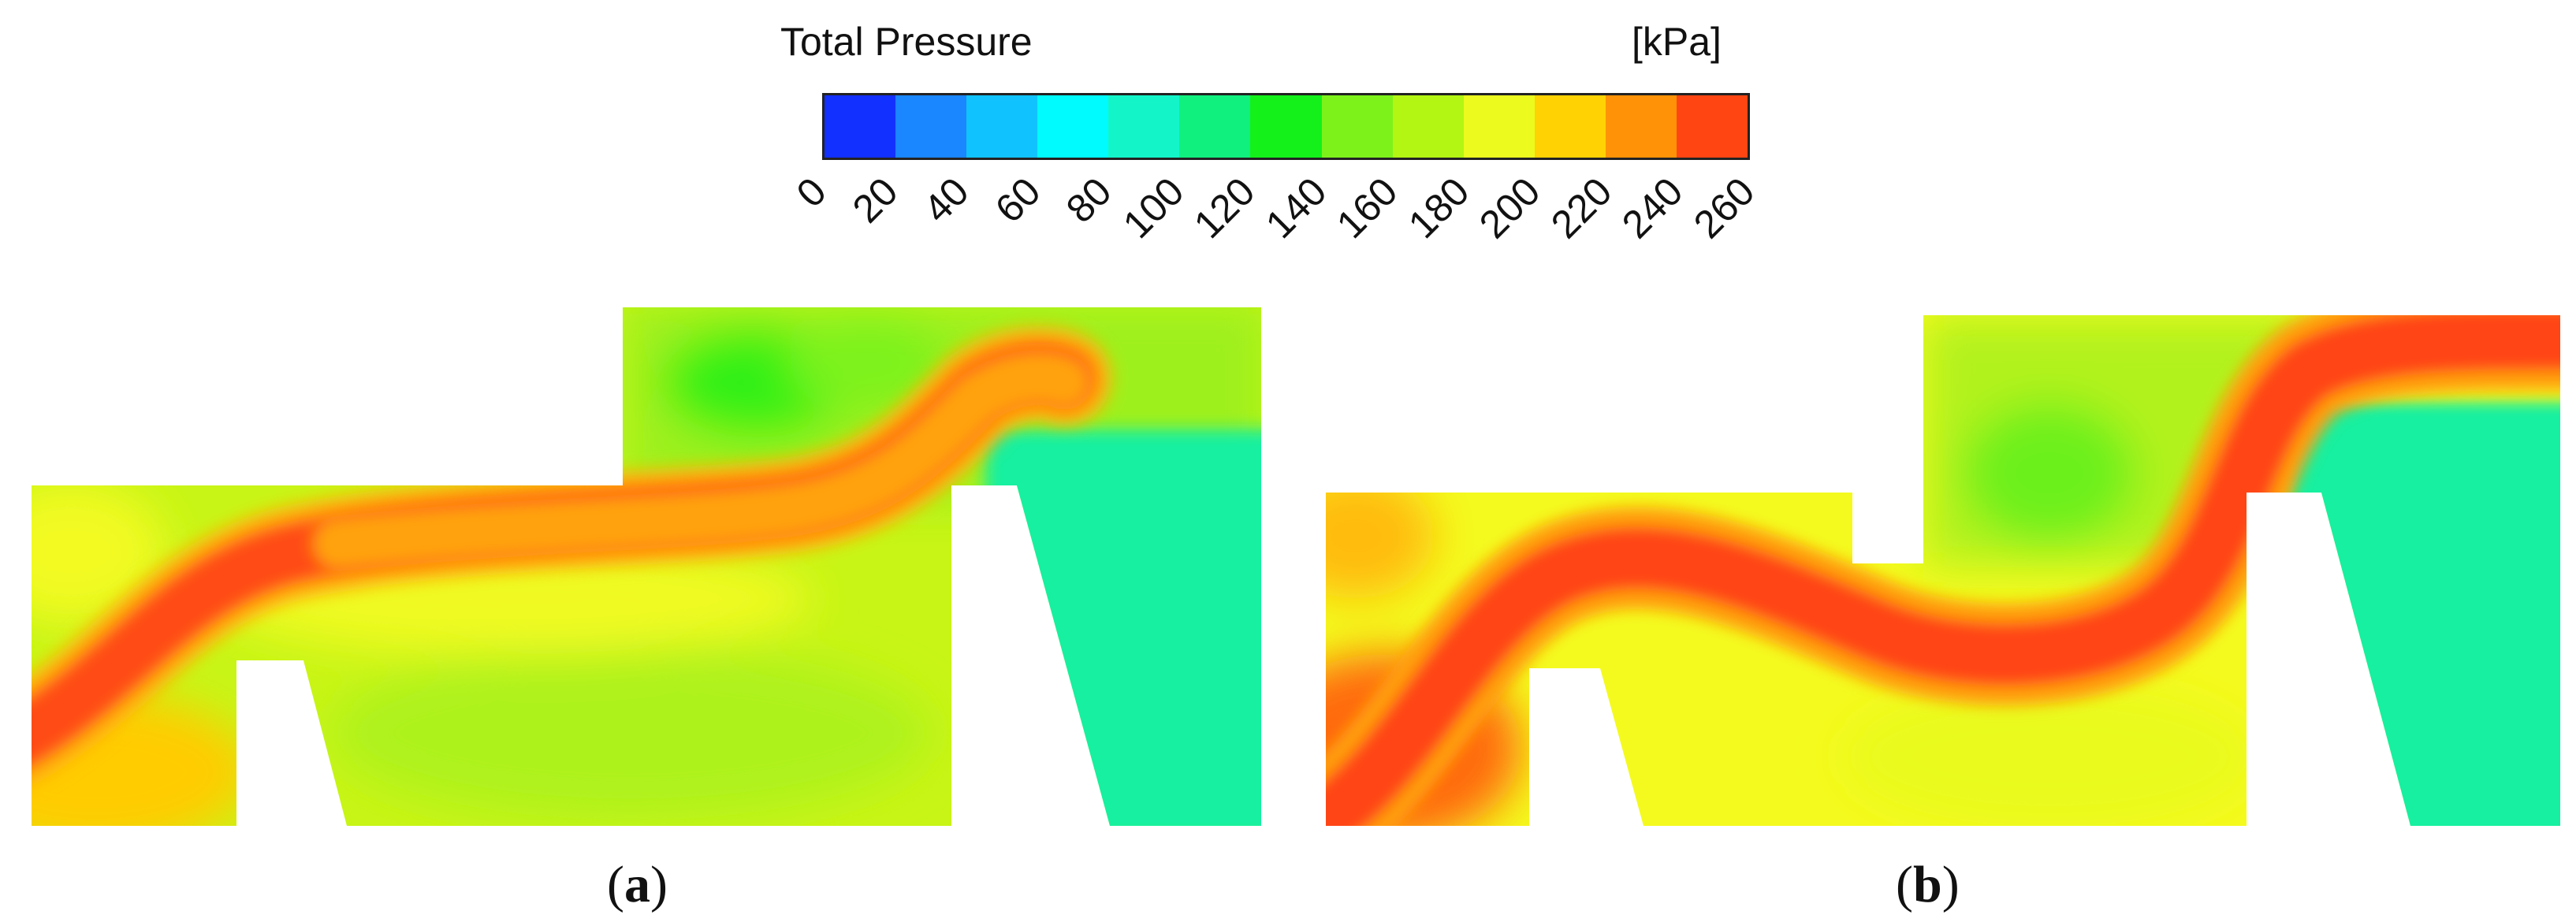  Describe the element at coordinates (1088, 201) in the screenshot. I see `colorbar-tick-label: 80` at that location.